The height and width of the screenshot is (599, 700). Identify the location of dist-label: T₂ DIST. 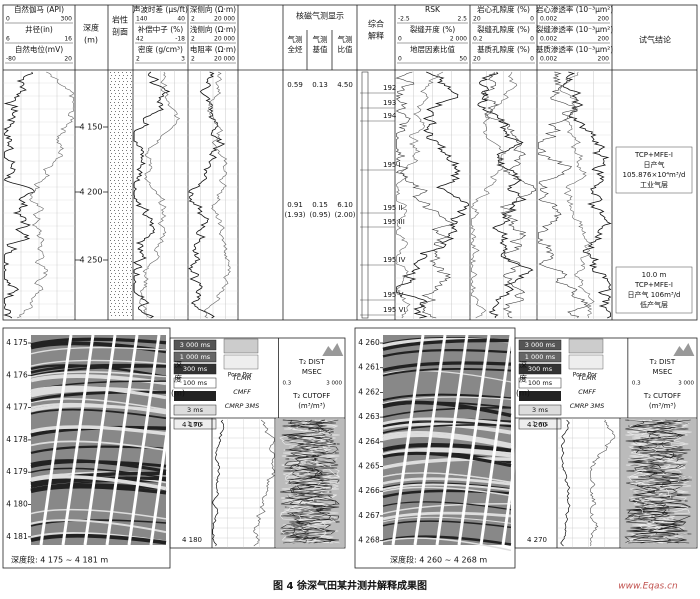
(662, 362).